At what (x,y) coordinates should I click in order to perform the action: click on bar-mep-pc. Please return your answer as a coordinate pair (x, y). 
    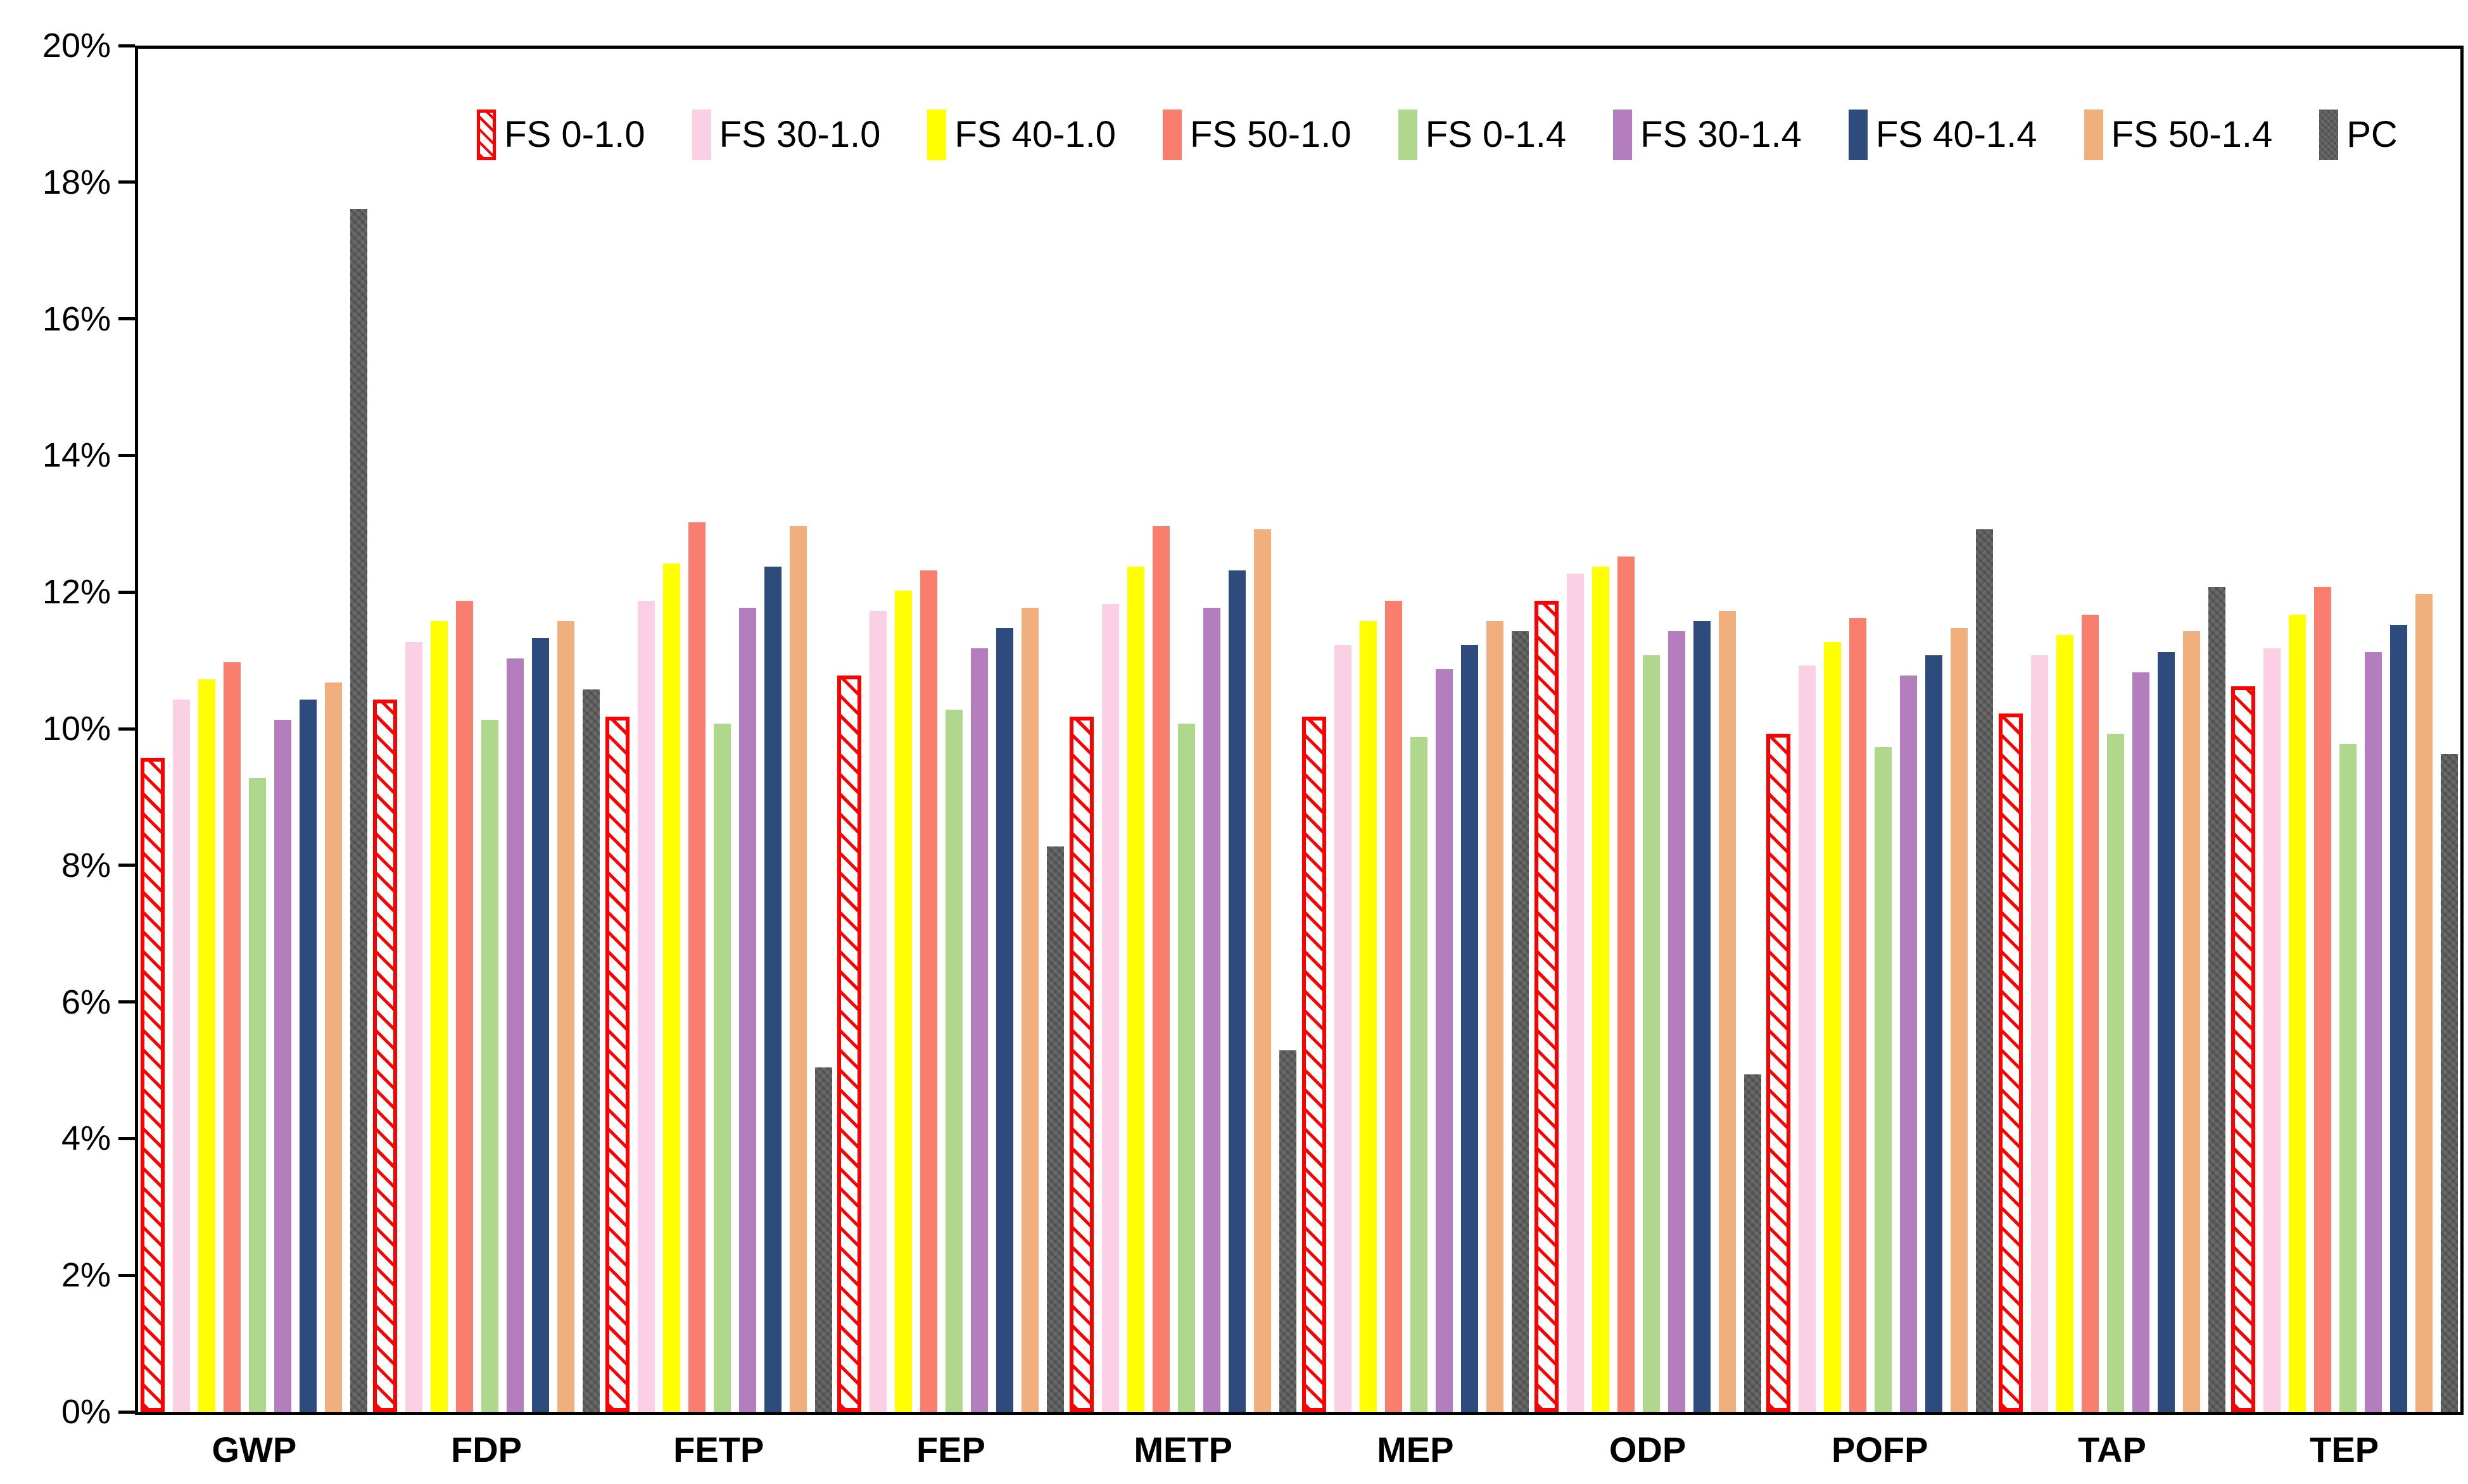
    Looking at the image, I should click on (1520, 1021).